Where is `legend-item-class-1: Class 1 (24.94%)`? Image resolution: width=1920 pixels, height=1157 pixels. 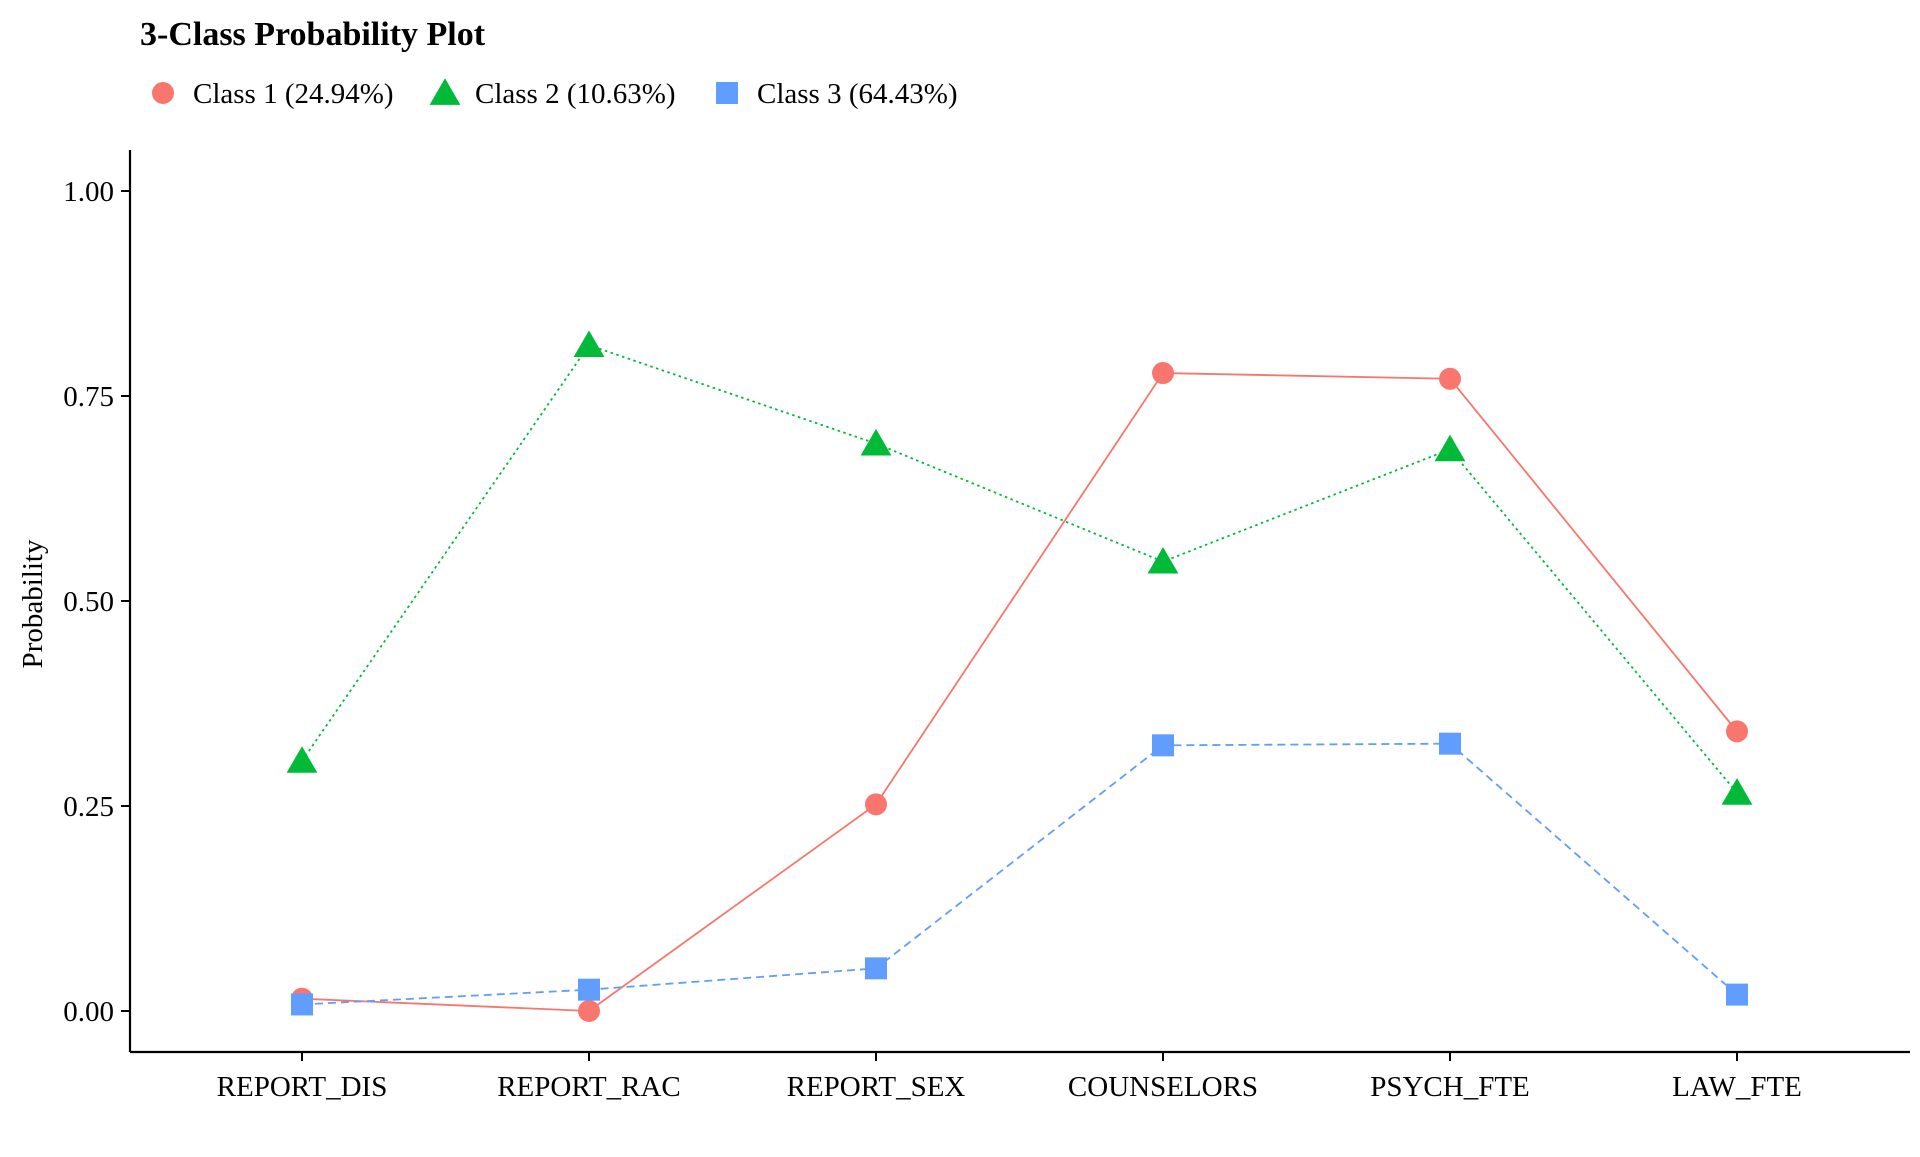
legend-item-class-1: Class 1 (24.94%) is located at coordinates (273, 94).